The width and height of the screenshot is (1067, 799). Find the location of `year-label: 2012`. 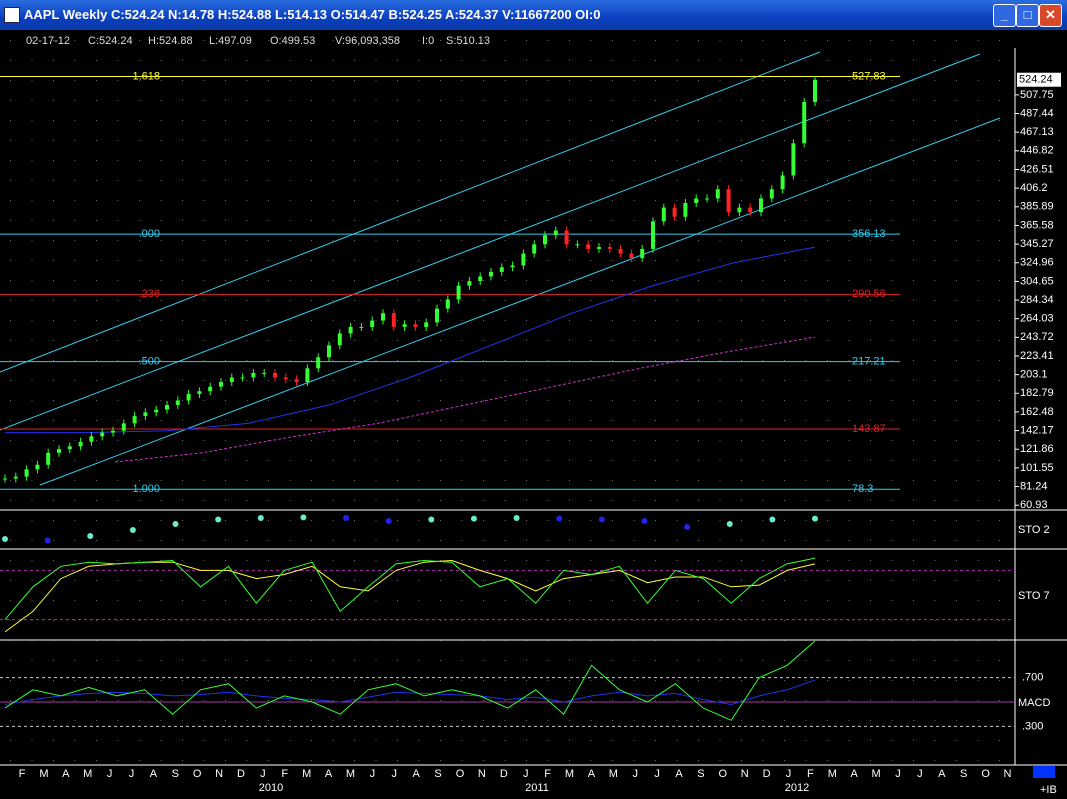

year-label: 2012 is located at coordinates (797, 788).